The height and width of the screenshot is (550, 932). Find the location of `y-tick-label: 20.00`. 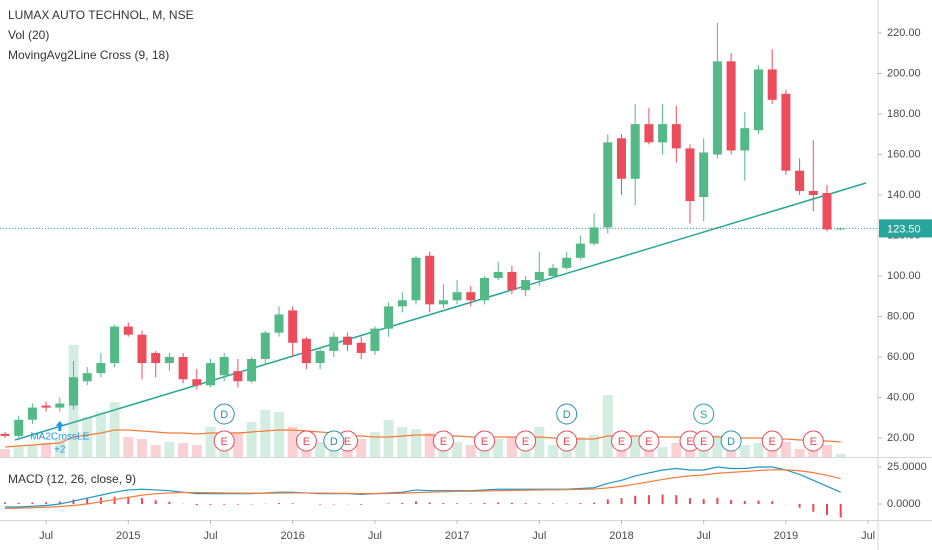

y-tick-label: 20.00 is located at coordinates (901, 438).